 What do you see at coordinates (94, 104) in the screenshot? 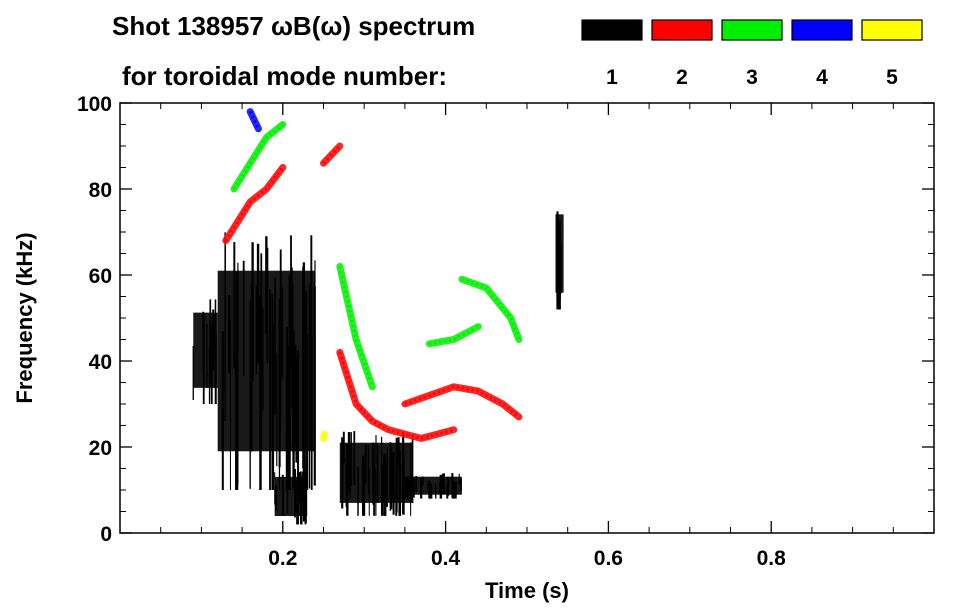
I see `y-tick-label: 100` at bounding box center [94, 104].